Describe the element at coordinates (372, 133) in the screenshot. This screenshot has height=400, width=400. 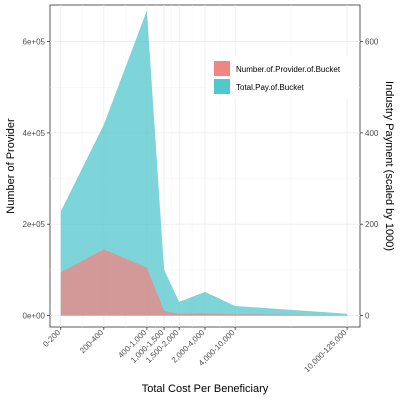
I see `right-tick-label: 400` at that location.